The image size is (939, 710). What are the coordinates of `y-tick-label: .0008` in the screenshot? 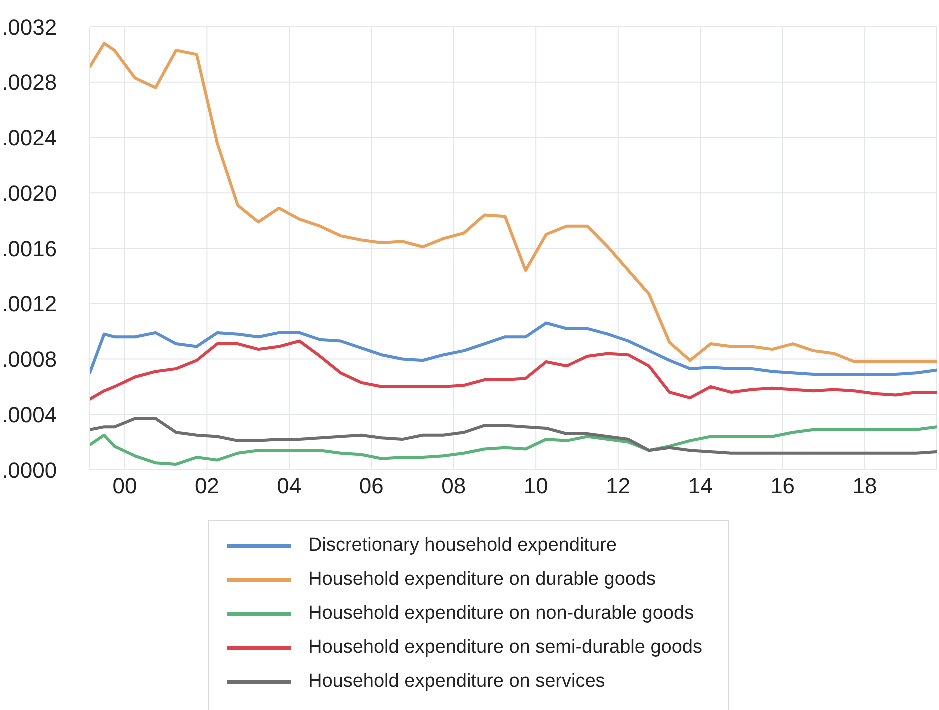 It's located at (30, 359).